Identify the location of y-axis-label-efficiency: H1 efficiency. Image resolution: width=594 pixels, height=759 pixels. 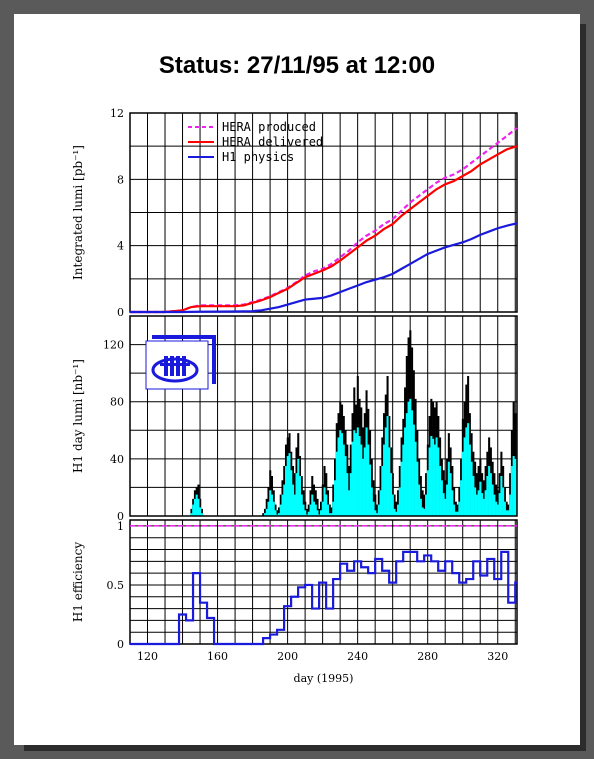
(78, 582).